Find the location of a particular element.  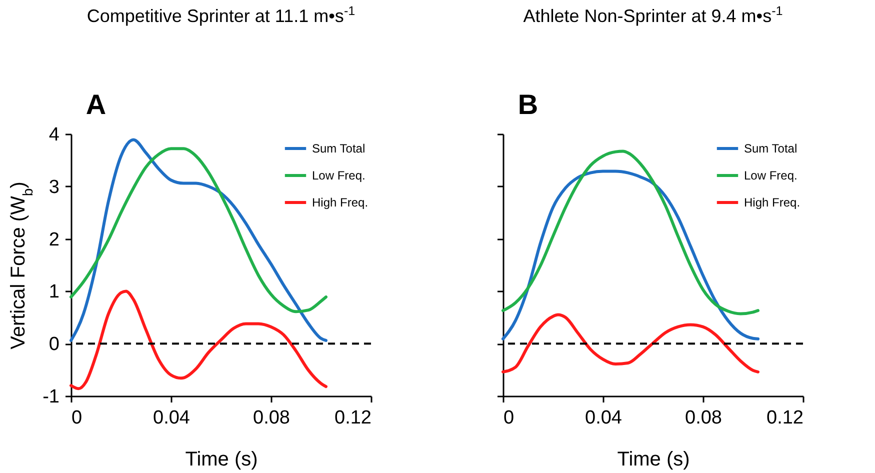

chart-title: Athlete Non-Sprinter at 9.4 m•s$^{-1}$ is located at coordinates (653, 15).